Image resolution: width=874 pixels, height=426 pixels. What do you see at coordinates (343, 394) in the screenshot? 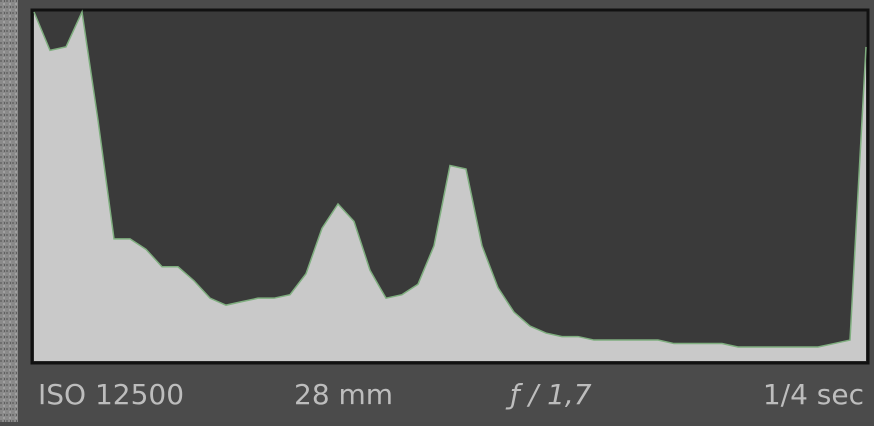
I see `focal-length-label: 28 mm` at bounding box center [343, 394].